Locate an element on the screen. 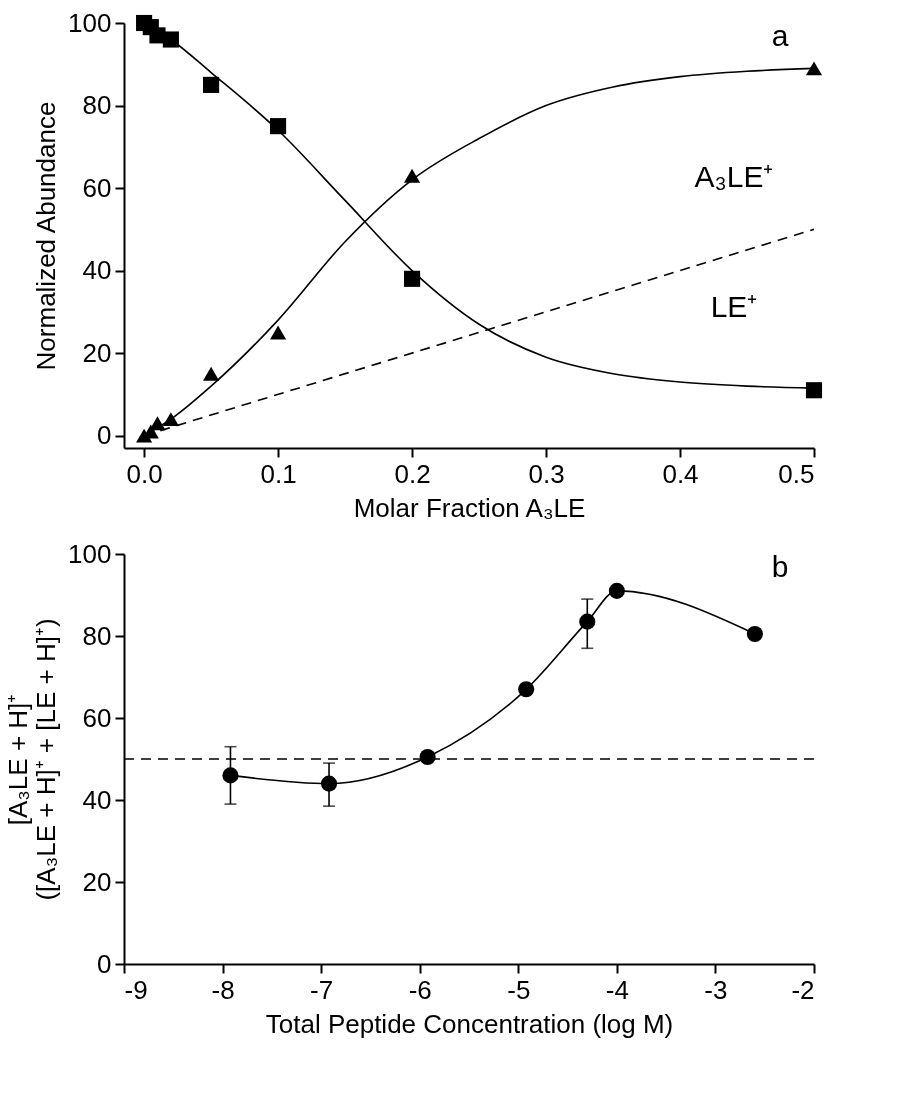  x-tick-label: 0.3 is located at coordinates (546, 473).